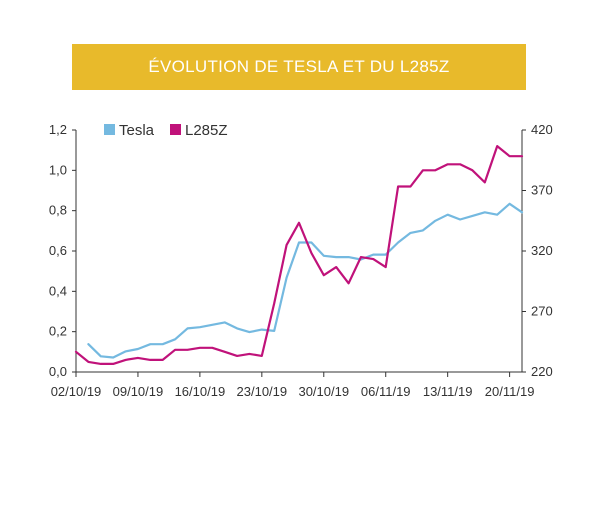 The width and height of the screenshot is (600, 510). What do you see at coordinates (58, 129) in the screenshot?
I see `left-y-tick-label: 1,2` at bounding box center [58, 129].